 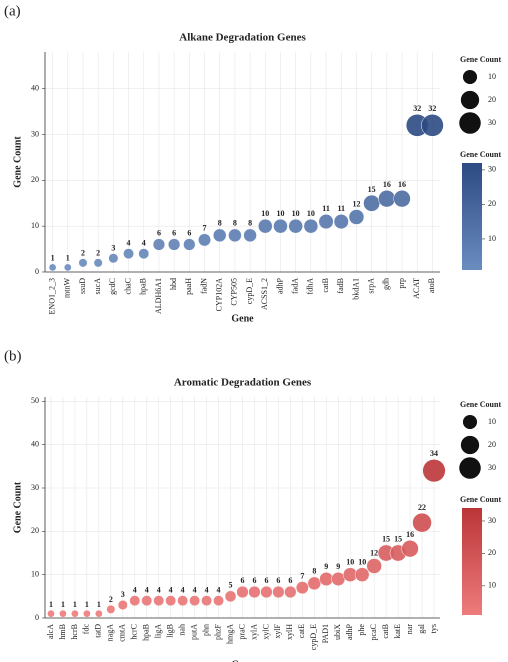 I want to click on chart-title: Alkane Degradation Genes, so click(x=242, y=38).